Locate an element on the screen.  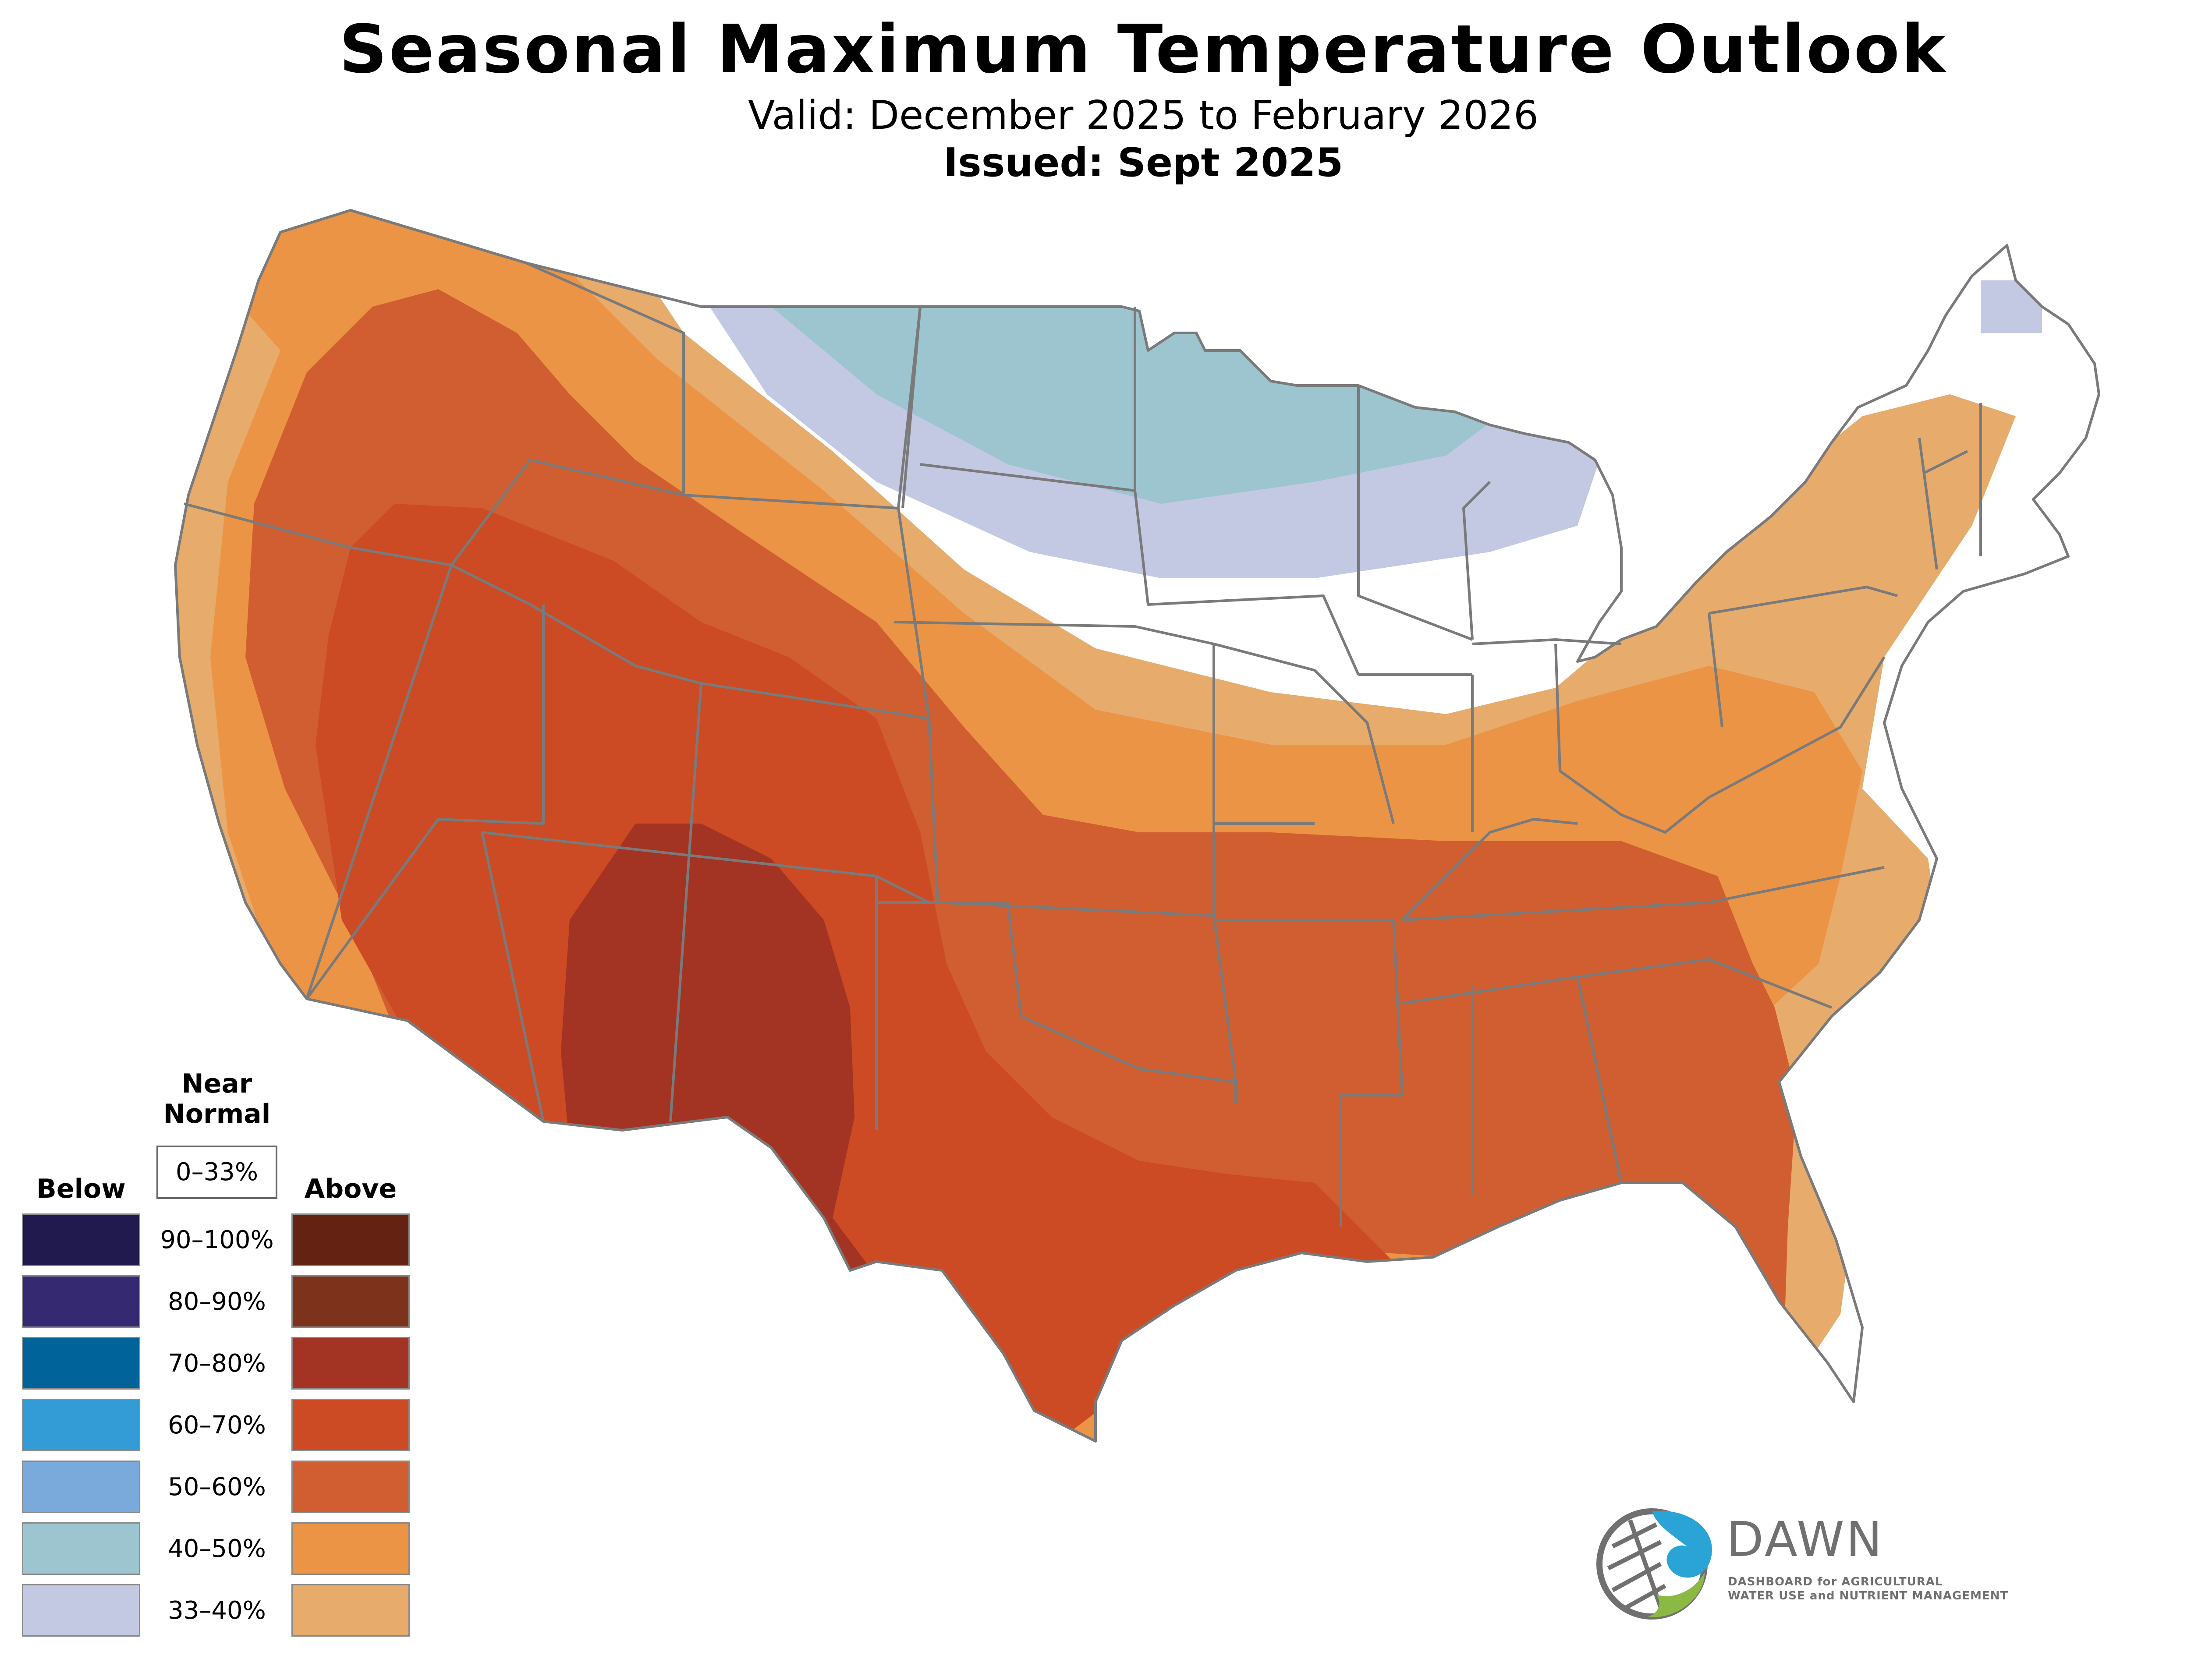
legend-range-label: 50–60% is located at coordinates (217, 1487).